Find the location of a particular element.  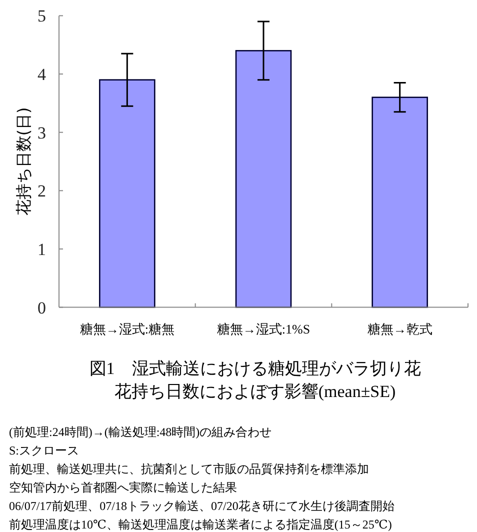

text: S:スクロース is located at coordinates (44, 451).